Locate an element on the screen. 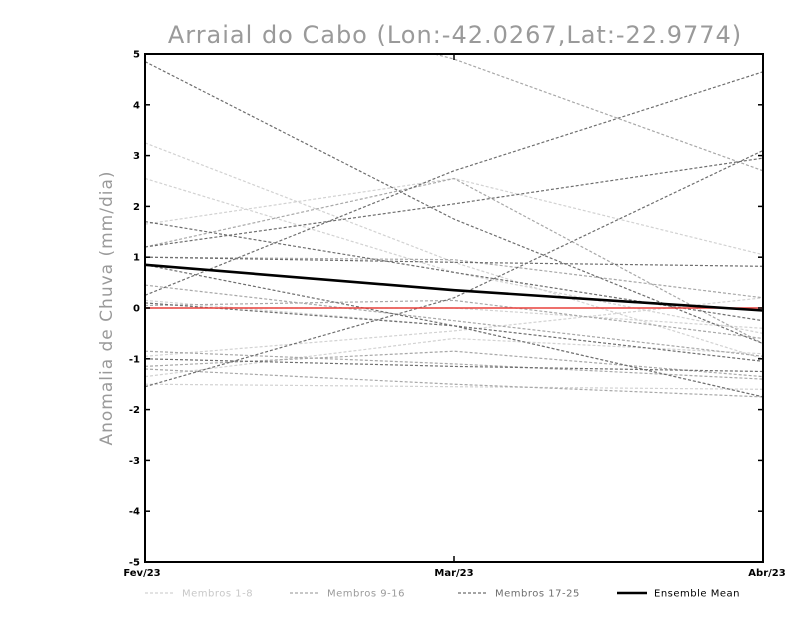  y-tick-label: 2 is located at coordinates (136, 207).